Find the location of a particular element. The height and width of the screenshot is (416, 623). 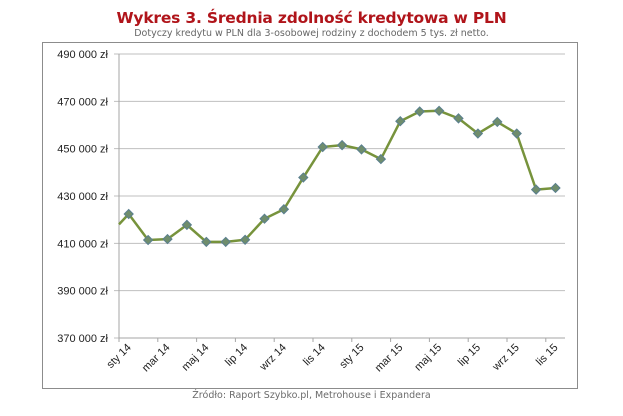

x-tick-label: maj 14 is located at coordinates (196, 358).